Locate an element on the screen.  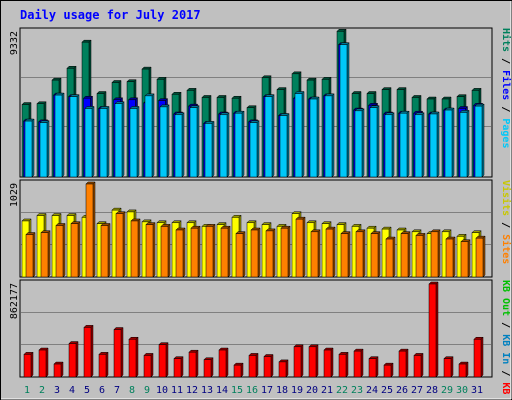
legend-files: Files is located at coordinates (506, 85).